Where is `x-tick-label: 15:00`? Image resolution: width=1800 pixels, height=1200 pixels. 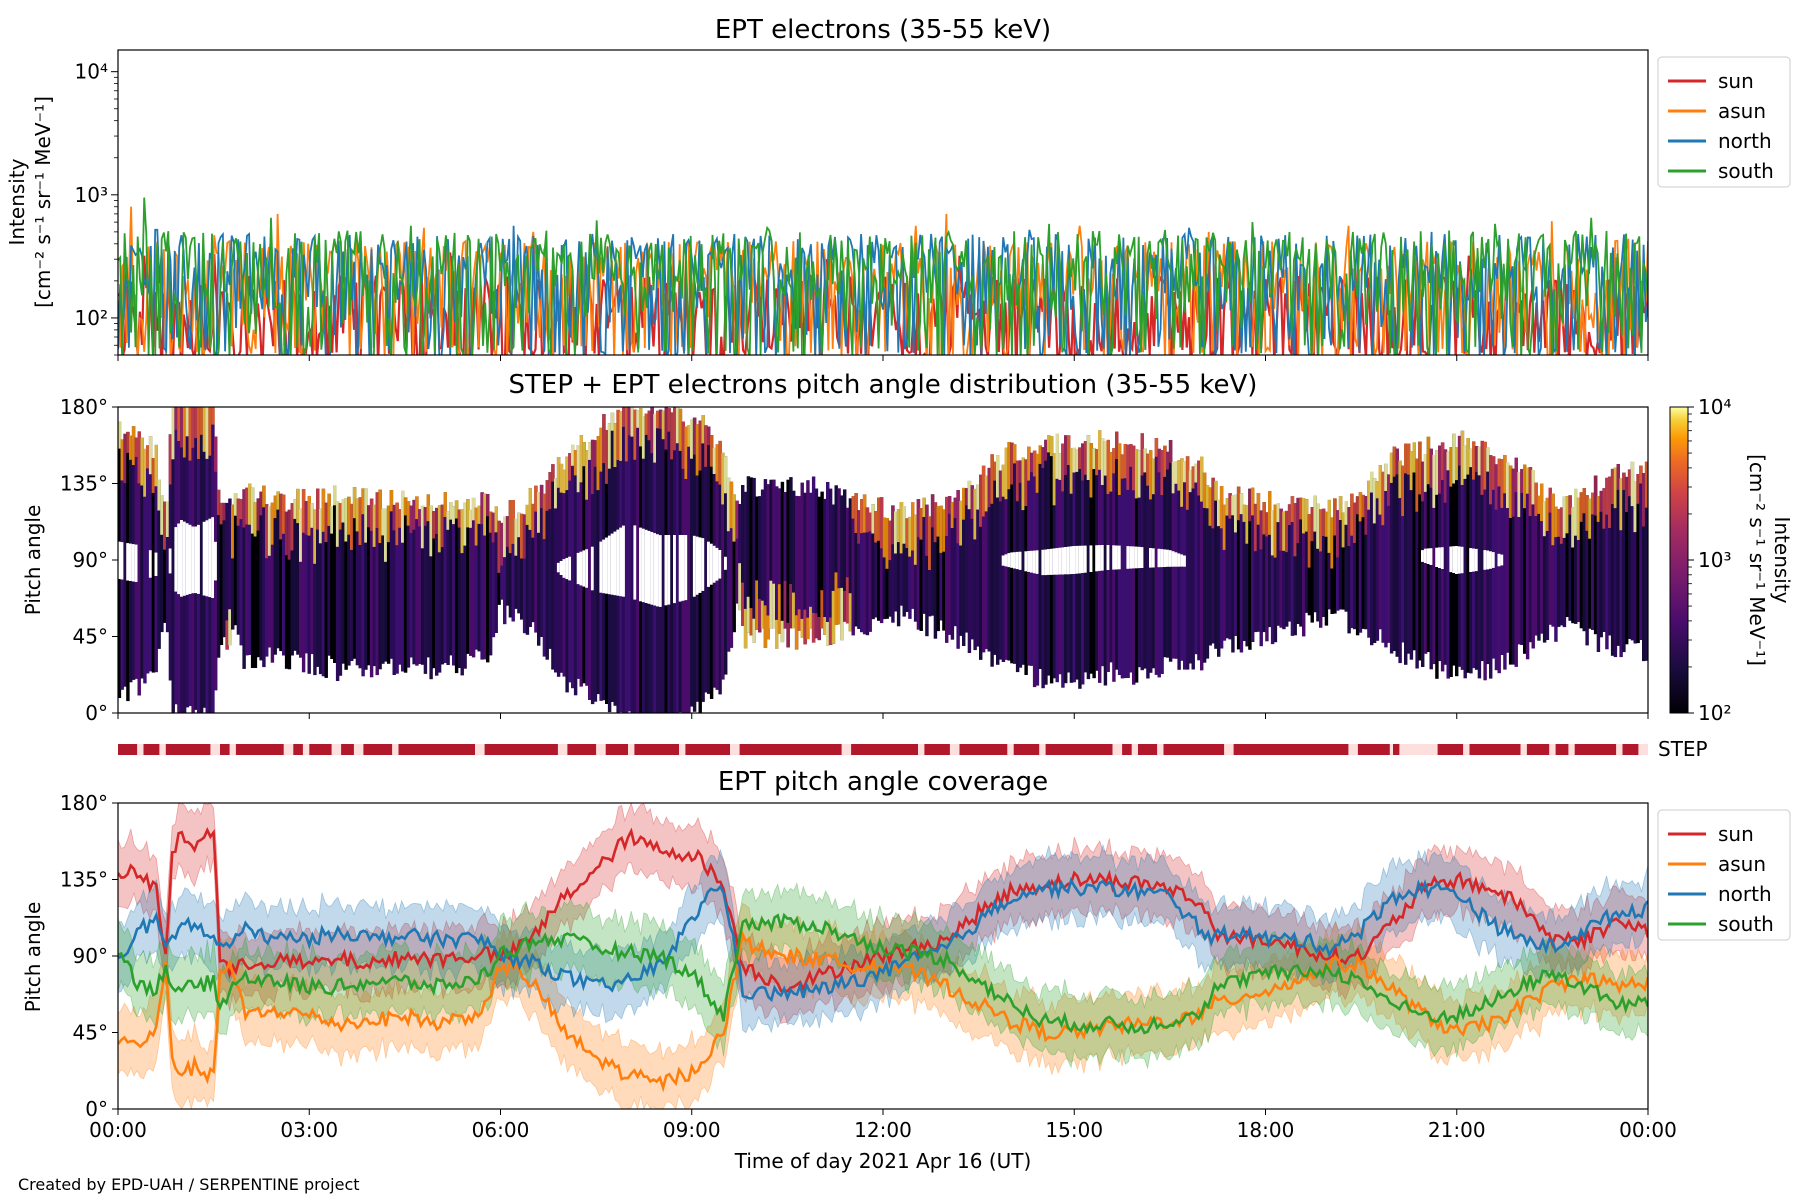
x-tick-label: 15:00 is located at coordinates (1074, 1130).